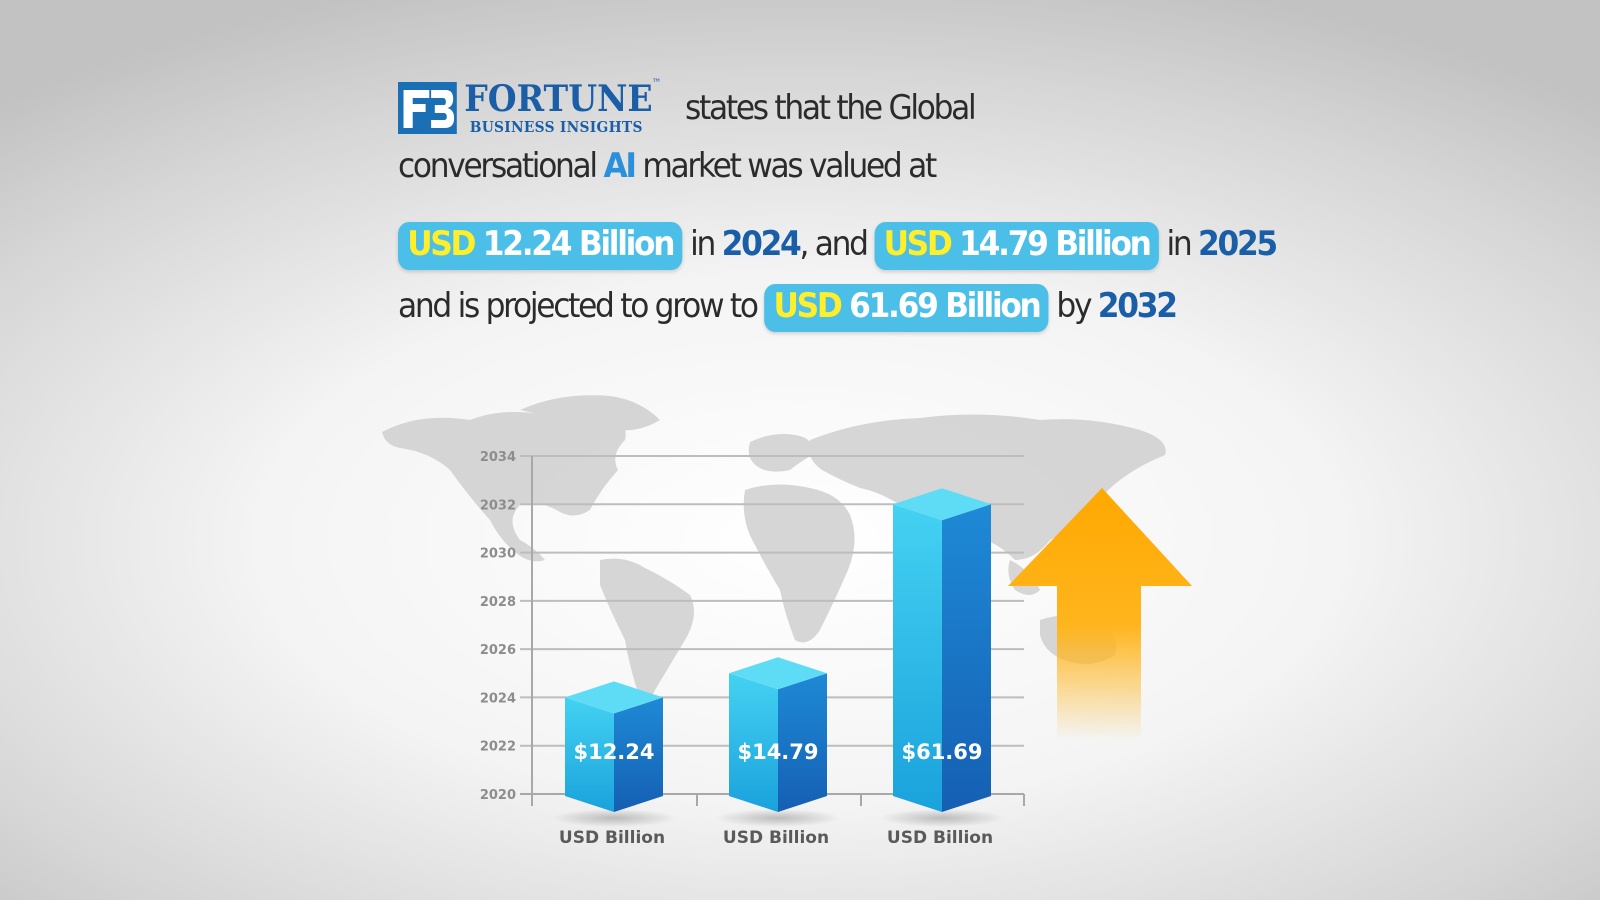 The image size is (1600, 900). Describe the element at coordinates (941, 306) in the screenshot. I see `pill-value: 61.69 Billion` at that location.